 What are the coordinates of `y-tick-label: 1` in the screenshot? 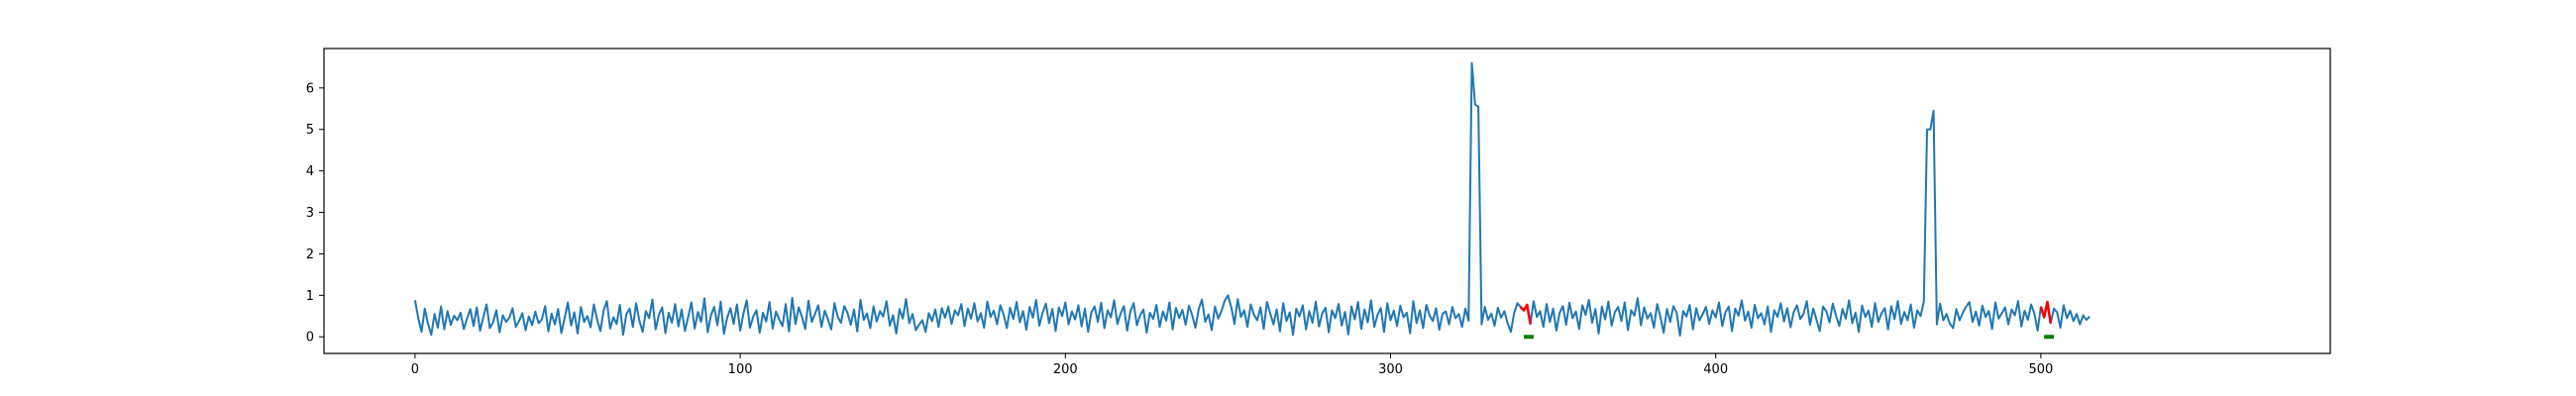 It's located at (310, 297).